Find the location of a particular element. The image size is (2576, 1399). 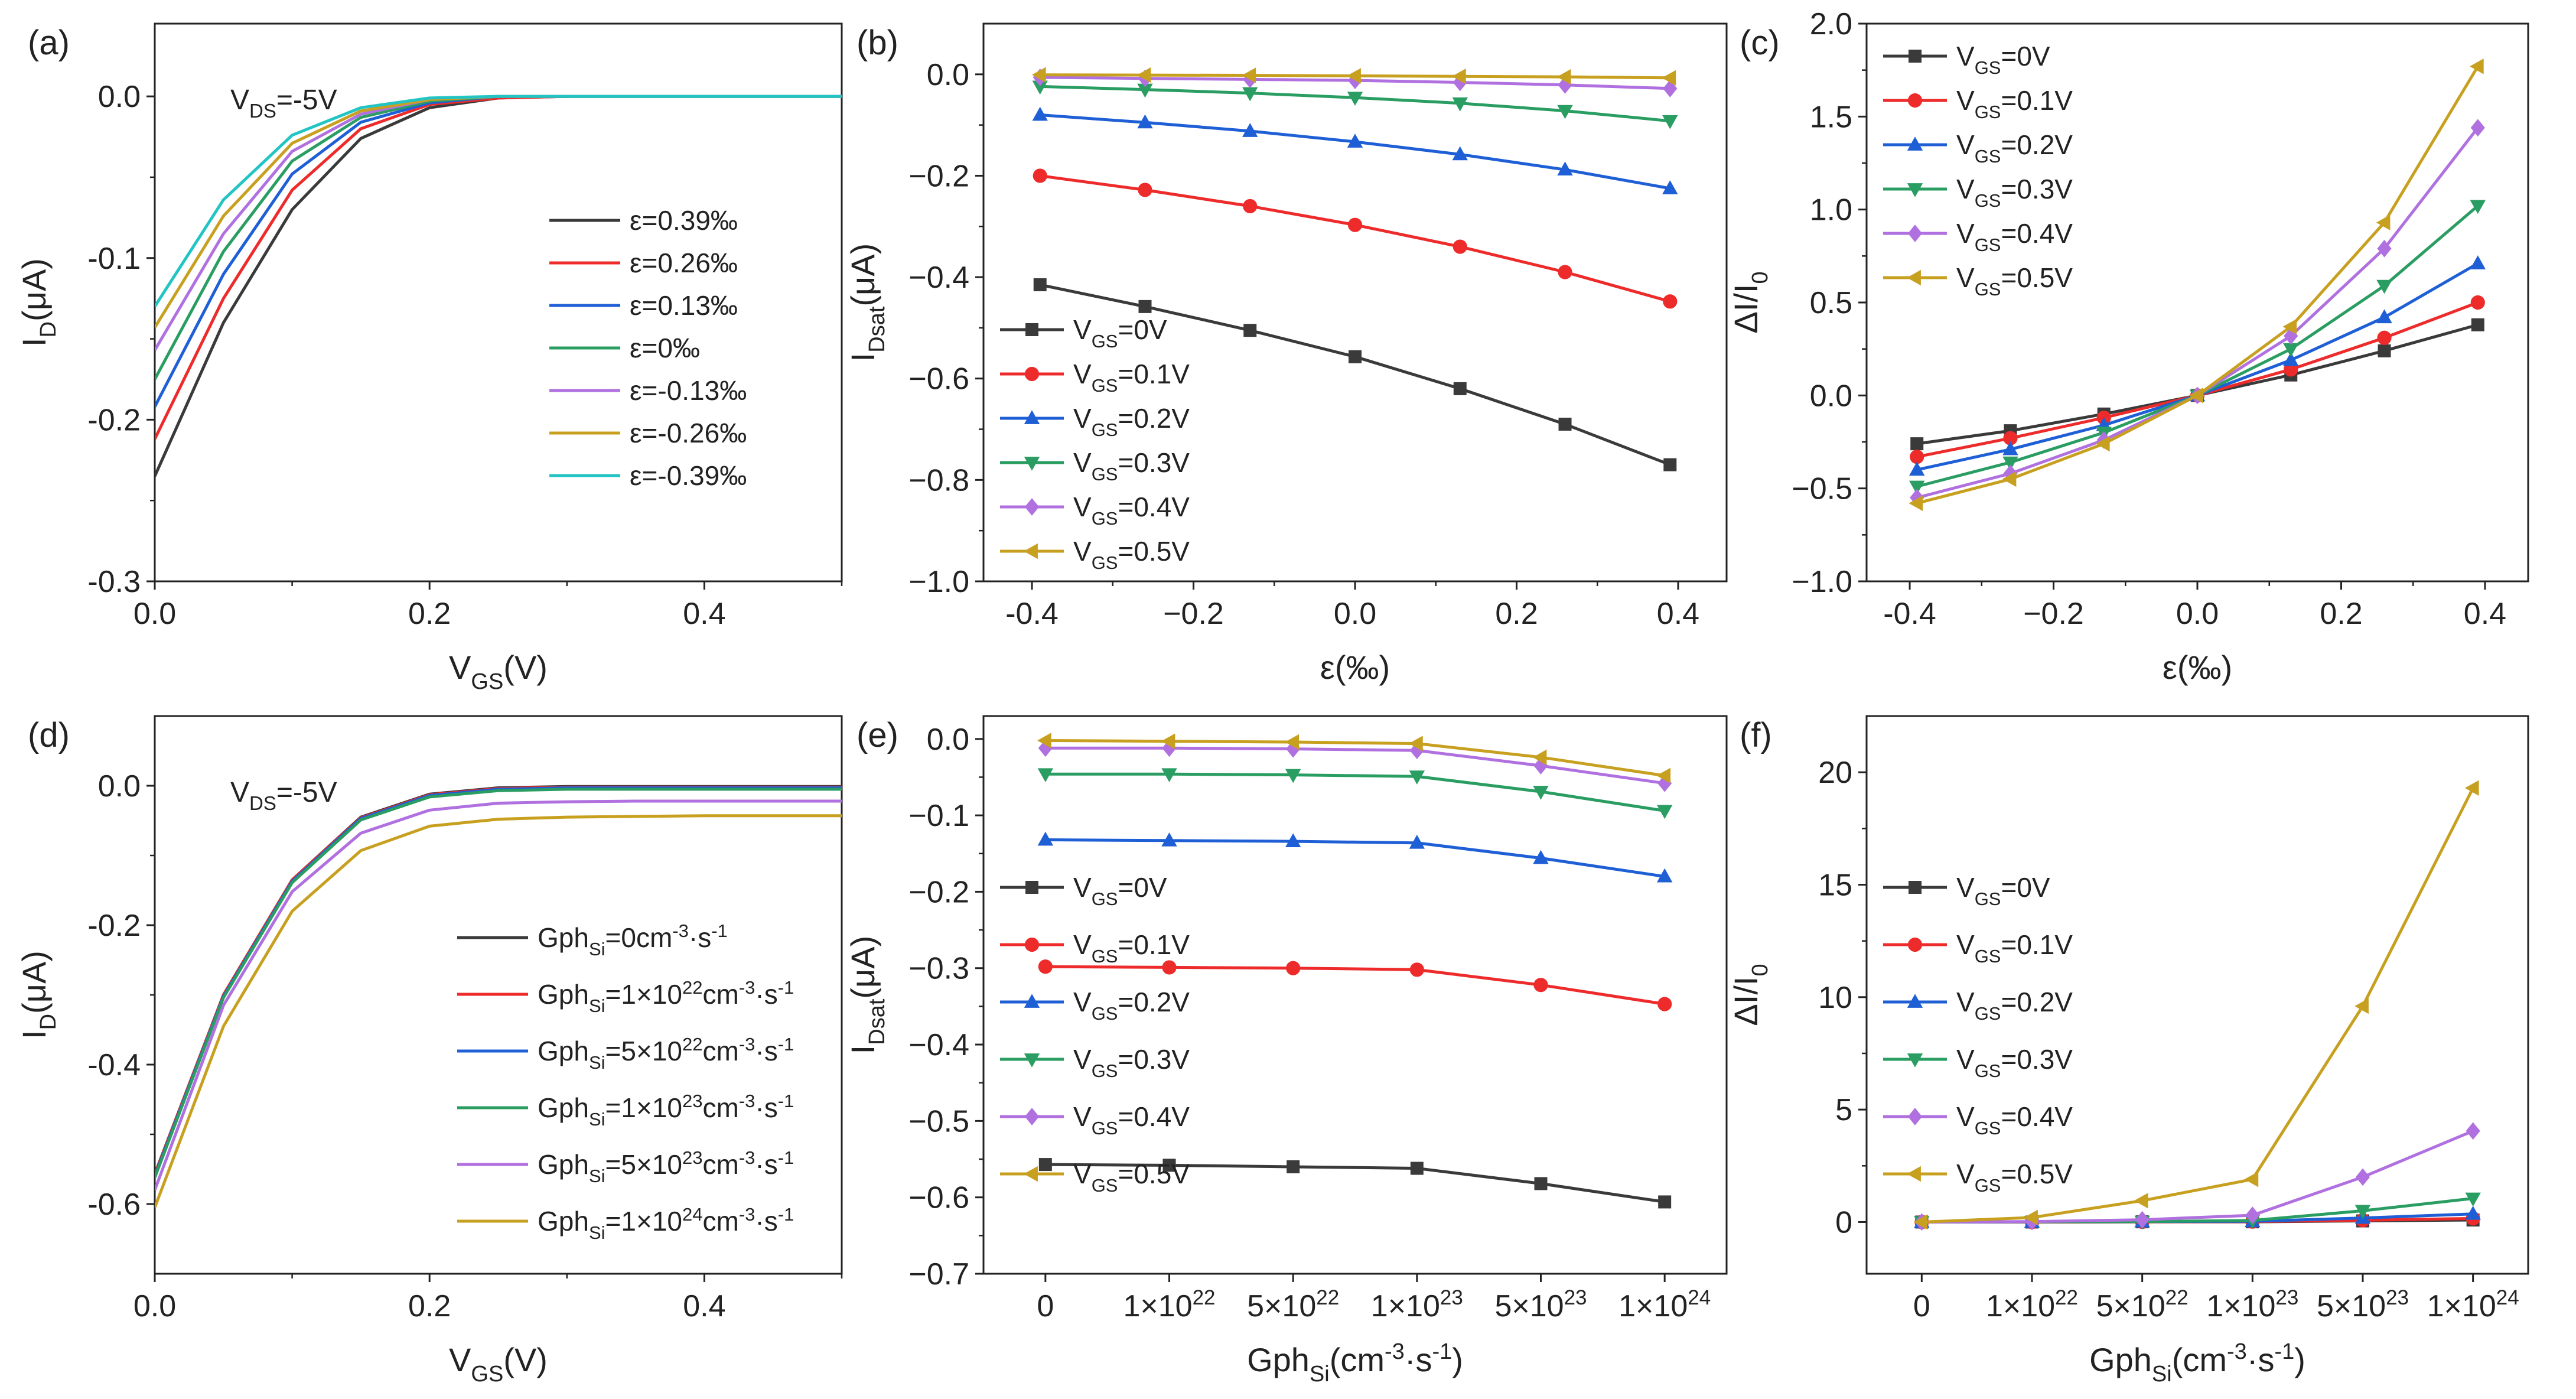

panel-d-ylabel: ID(μA) is located at coordinates (38, 995).